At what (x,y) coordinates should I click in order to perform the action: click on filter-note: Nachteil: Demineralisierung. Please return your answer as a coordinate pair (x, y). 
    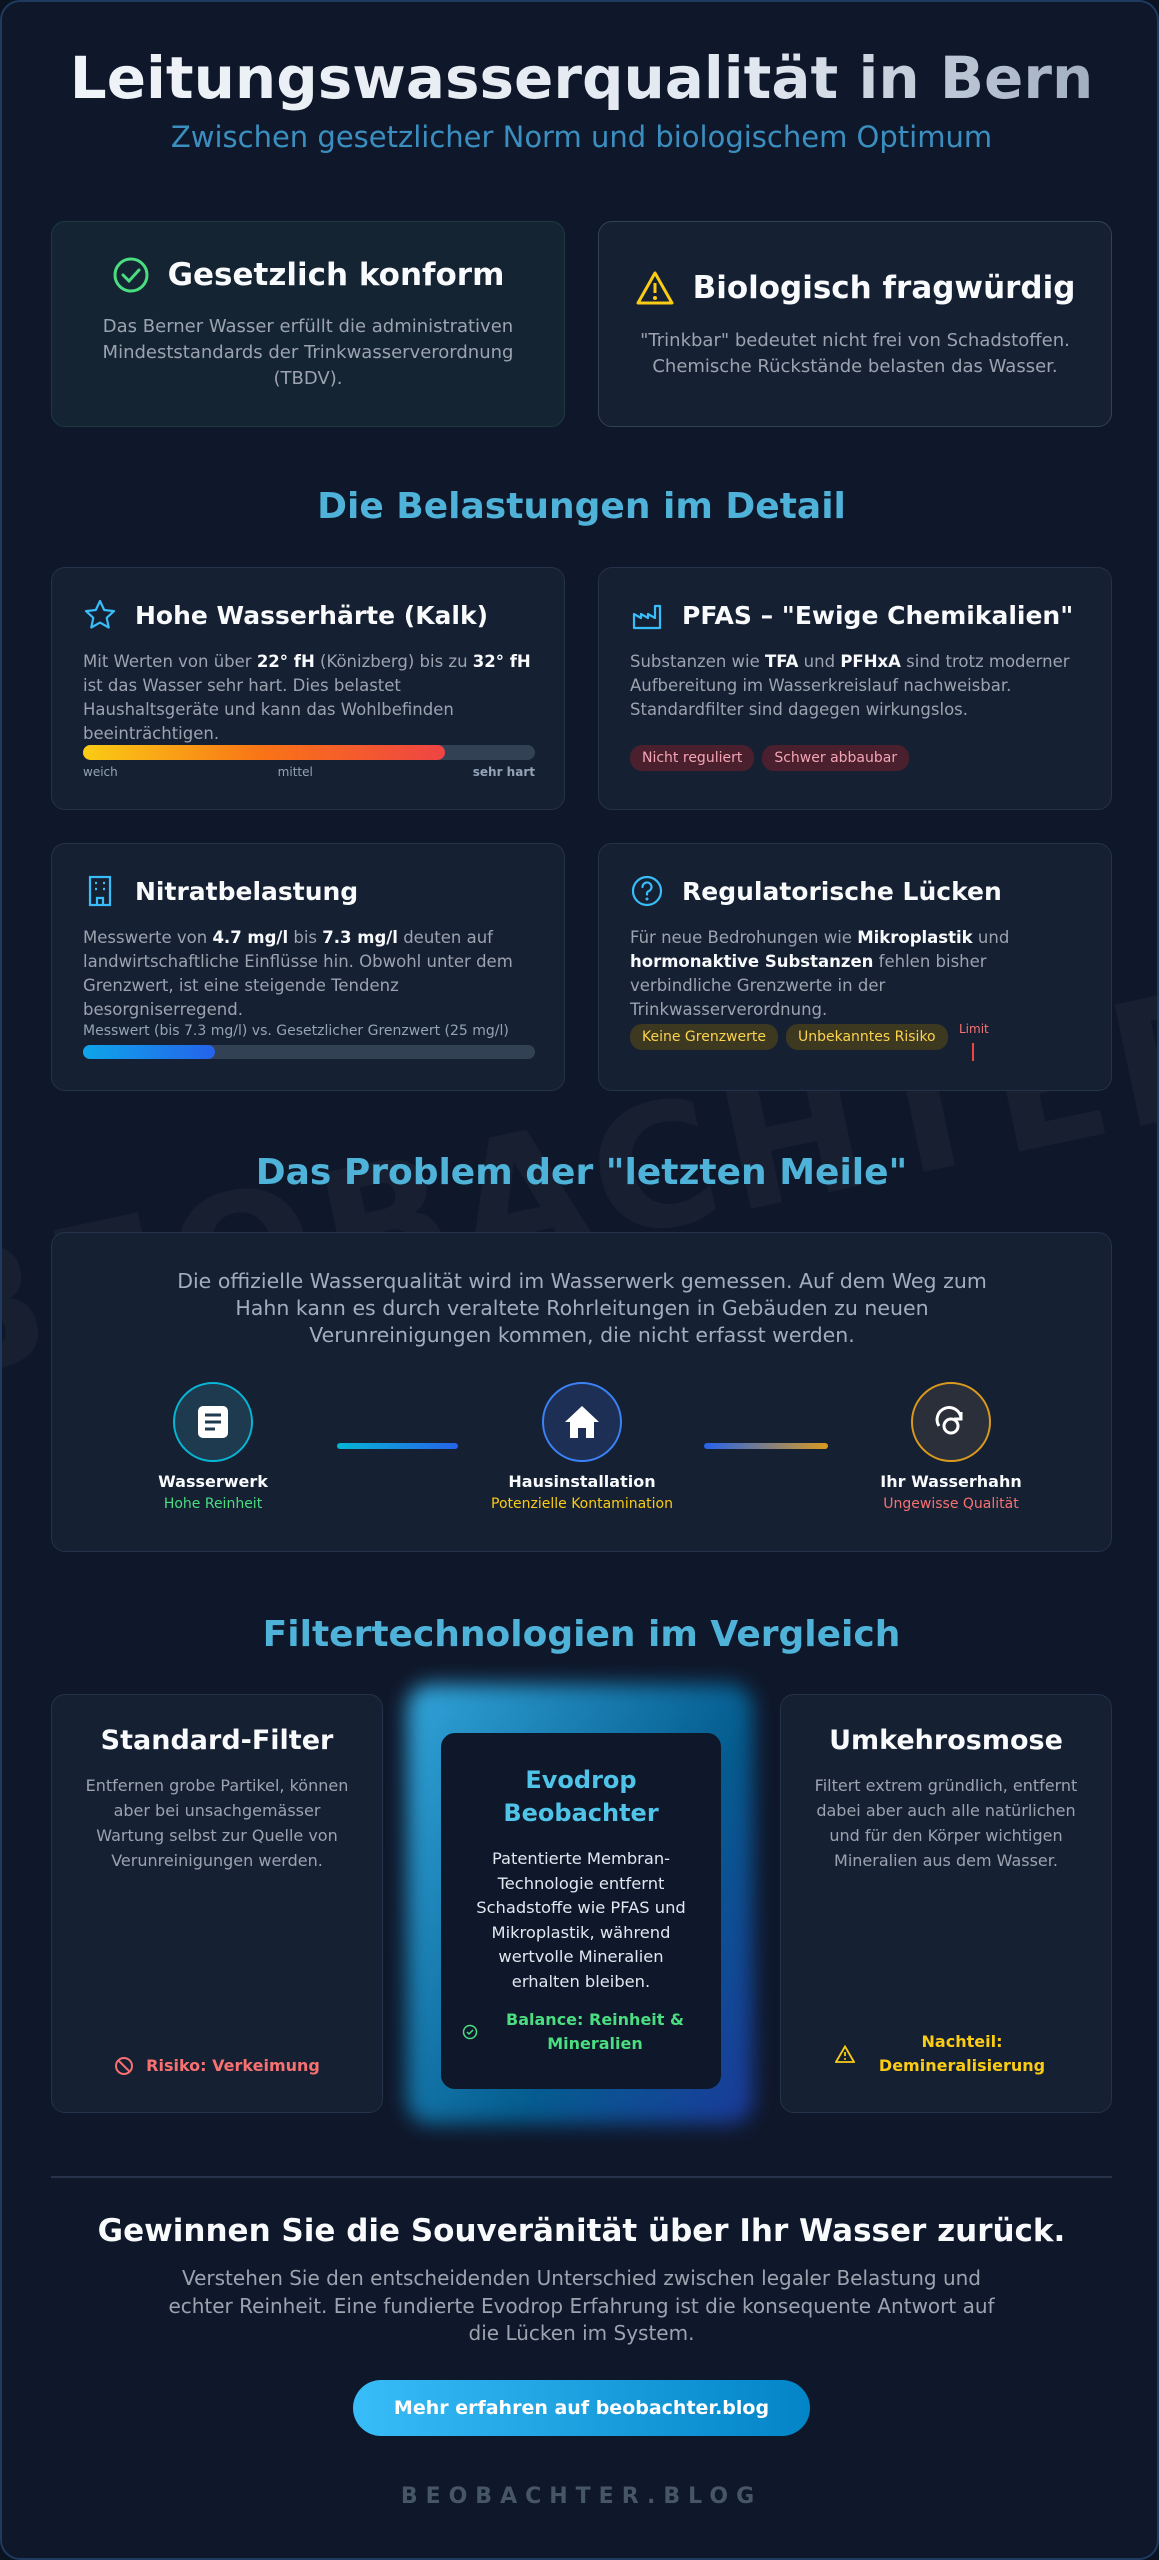
    Looking at the image, I should click on (946, 2054).